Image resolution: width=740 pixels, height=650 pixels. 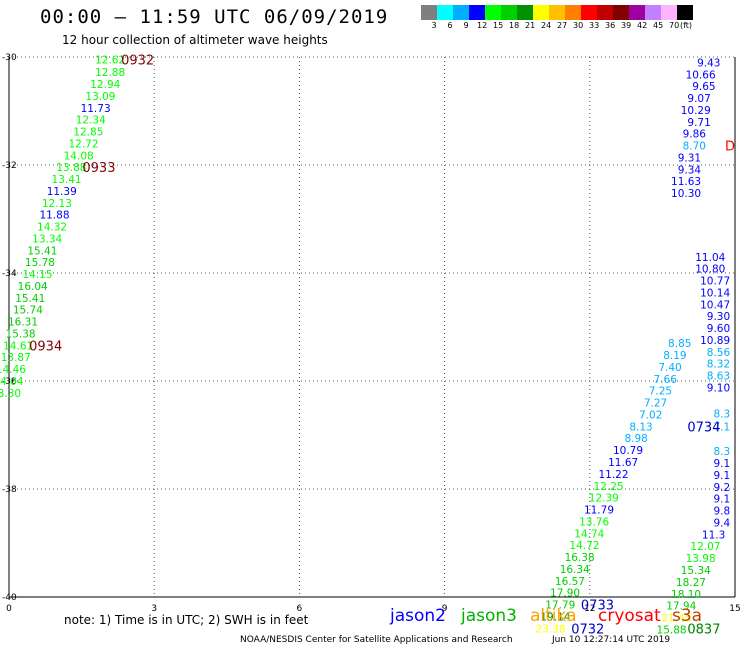 I want to click on color-scale-bar, so click(x=557, y=12).